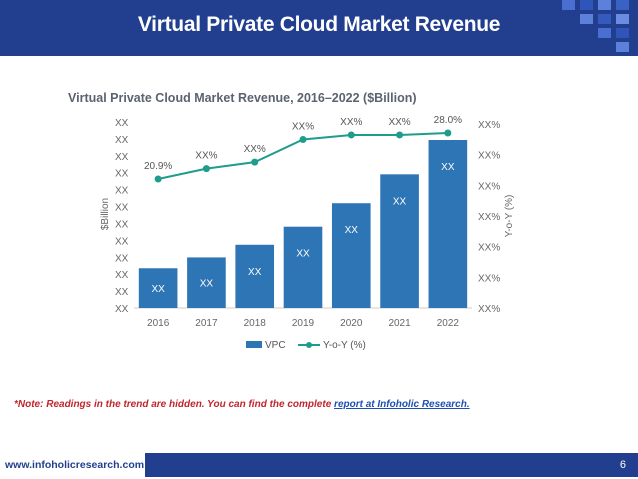 The height and width of the screenshot is (479, 638). Describe the element at coordinates (158, 166) in the screenshot. I see `yoy-label: 20.9%` at that location.